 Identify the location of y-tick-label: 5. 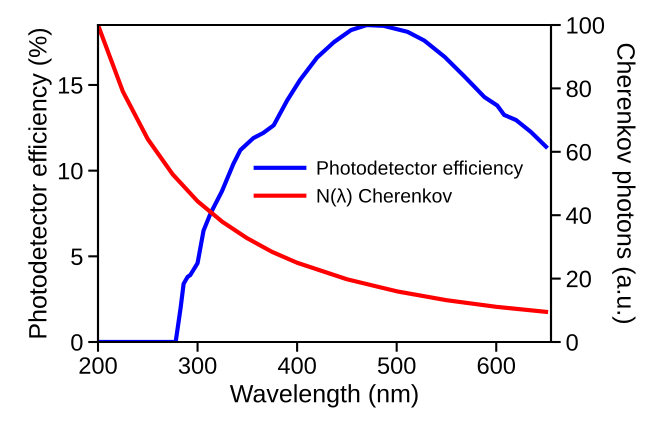
(76, 257).